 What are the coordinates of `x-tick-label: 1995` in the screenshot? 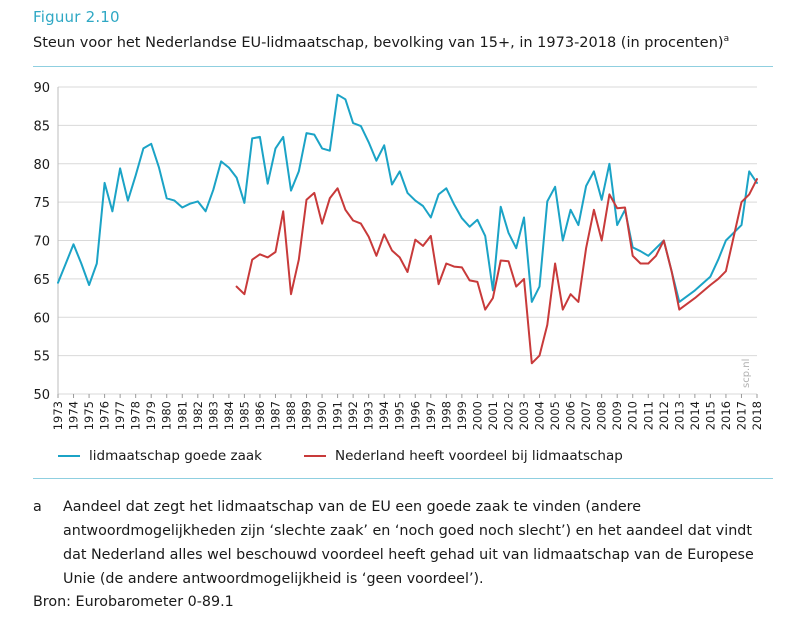 It's located at (400, 415).